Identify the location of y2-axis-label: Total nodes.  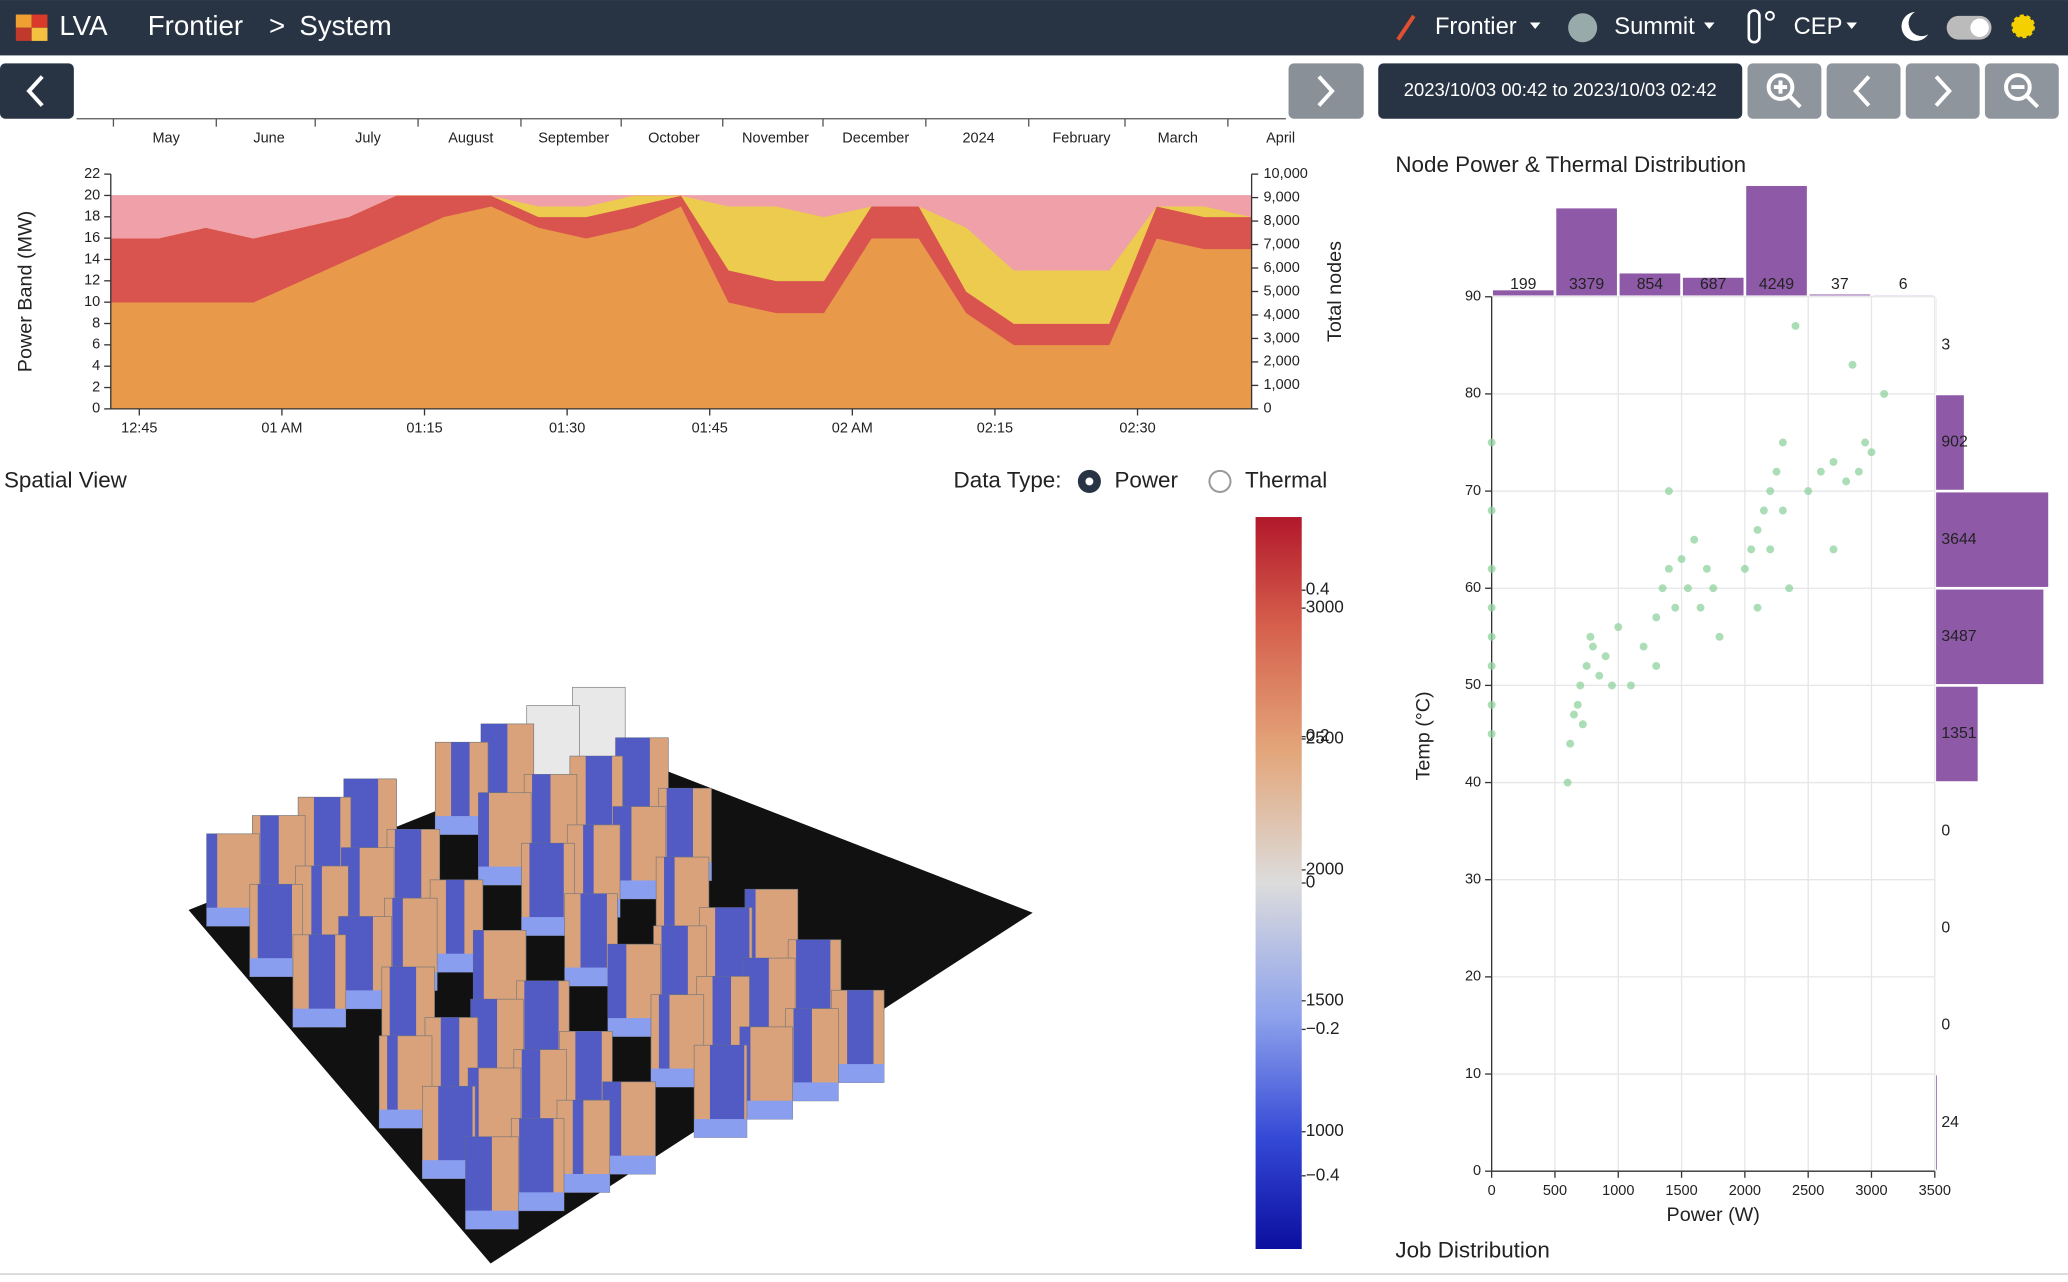
(1335, 291).